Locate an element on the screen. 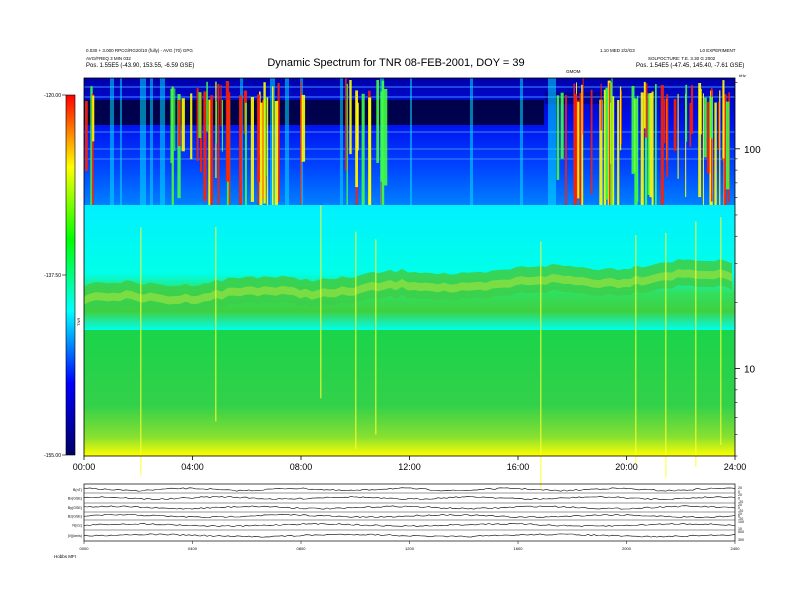  x-tick-label: 24:00 is located at coordinates (735, 467).